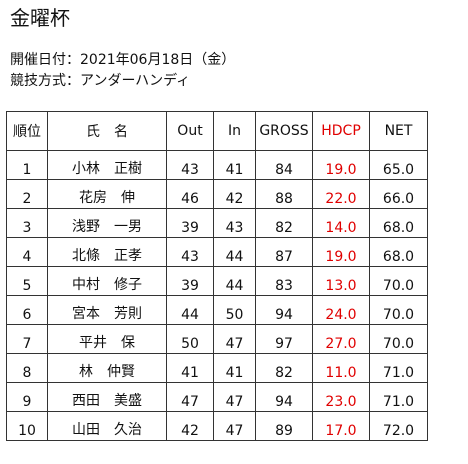  What do you see at coordinates (27, 368) in the screenshot?
I see `cell-rank: 8` at bounding box center [27, 368].